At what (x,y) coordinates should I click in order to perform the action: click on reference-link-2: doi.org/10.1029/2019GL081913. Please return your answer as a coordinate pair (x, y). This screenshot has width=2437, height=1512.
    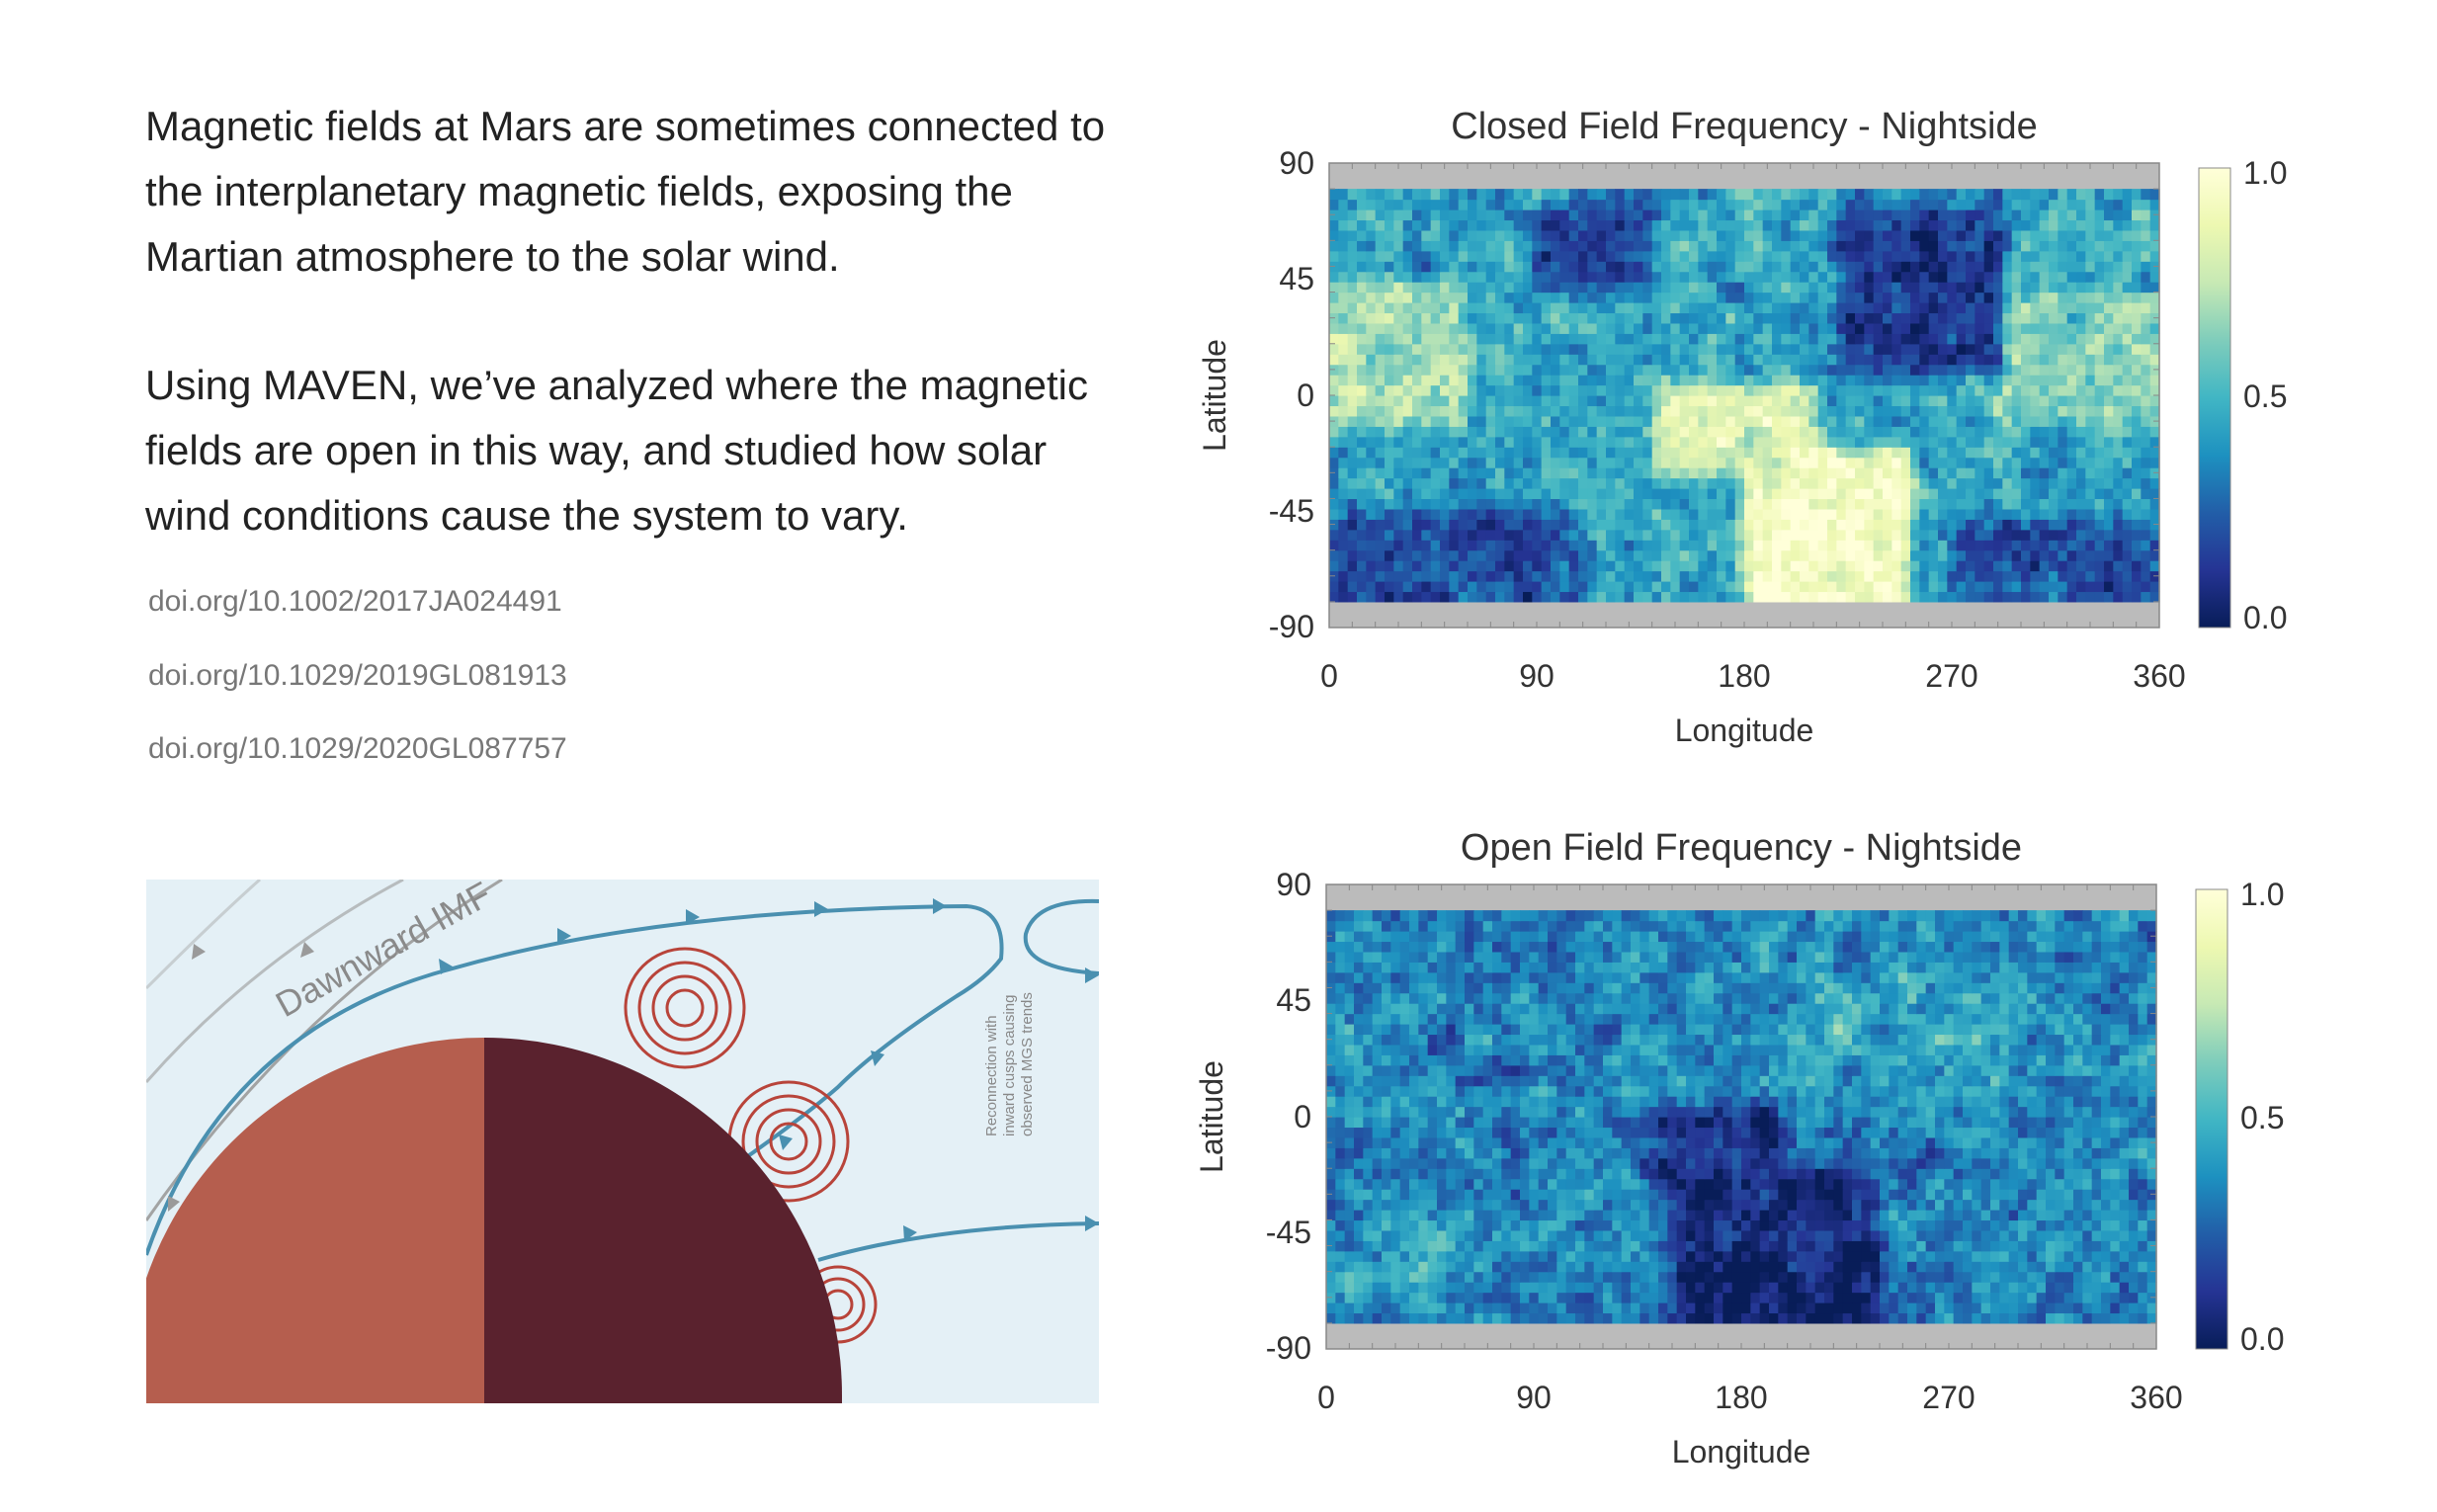
    Looking at the image, I should click on (357, 675).